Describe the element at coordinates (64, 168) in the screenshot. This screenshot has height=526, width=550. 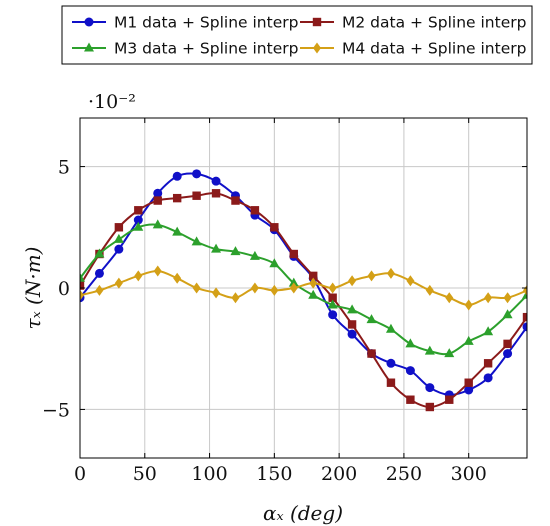
I see `y-tick-label: 5` at that location.